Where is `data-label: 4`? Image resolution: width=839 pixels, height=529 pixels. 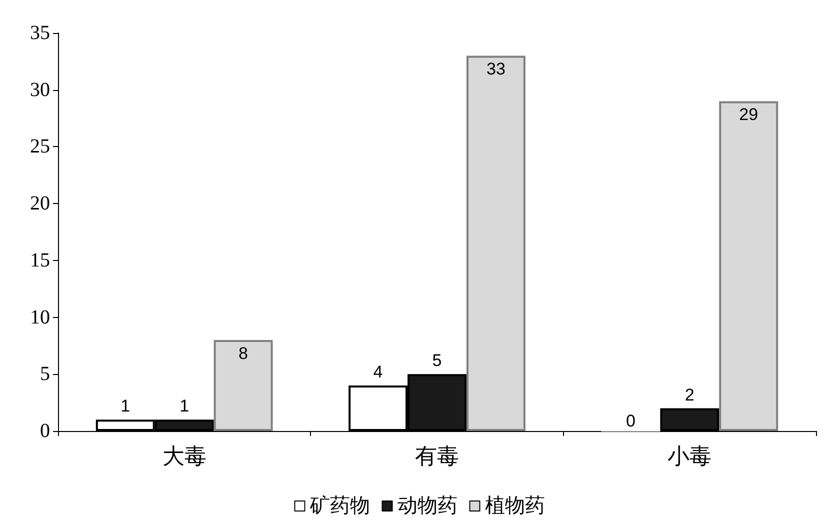
data-label: 4 is located at coordinates (378, 372).